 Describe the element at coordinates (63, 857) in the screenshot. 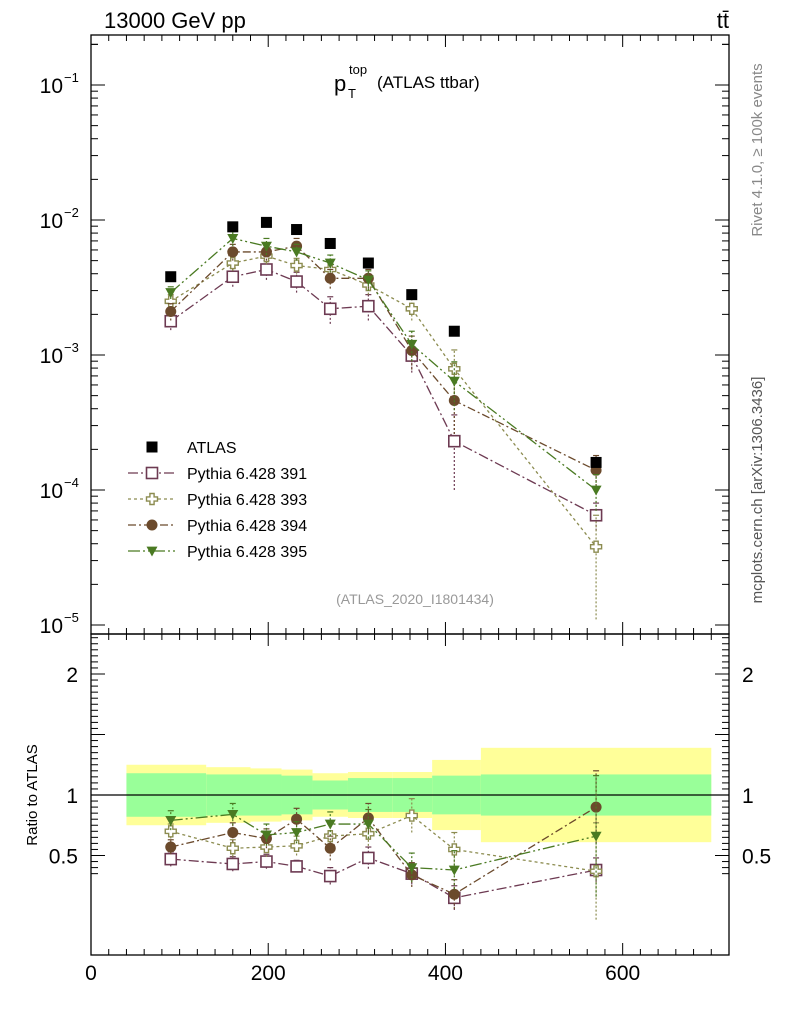

I see `rtick-label-left-0: 0.5` at that location.